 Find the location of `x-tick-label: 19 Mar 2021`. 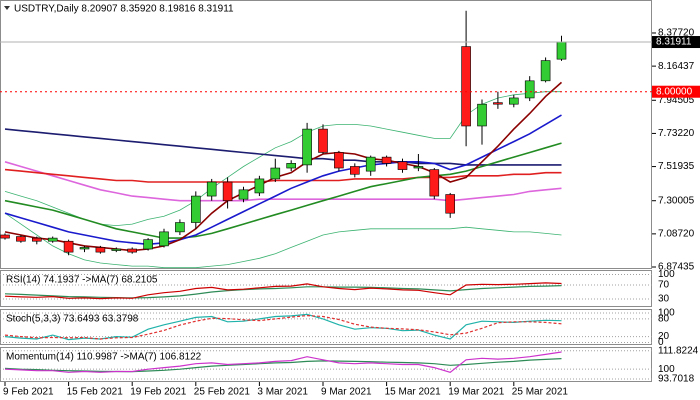

x-tick-label: 19 Mar 2021 is located at coordinates (476, 392).